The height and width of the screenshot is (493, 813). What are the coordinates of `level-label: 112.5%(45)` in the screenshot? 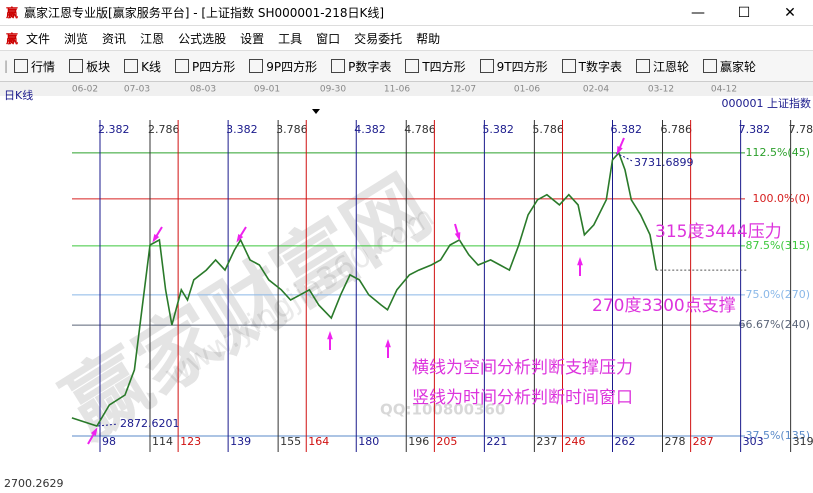 It's located at (777, 152).